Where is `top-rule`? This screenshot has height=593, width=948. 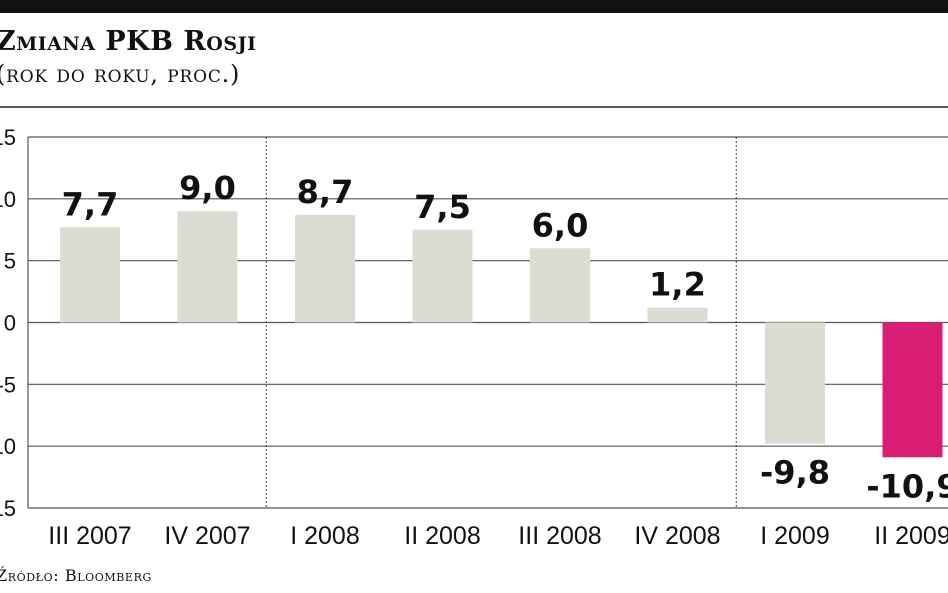
top-rule is located at coordinates (474, 6).